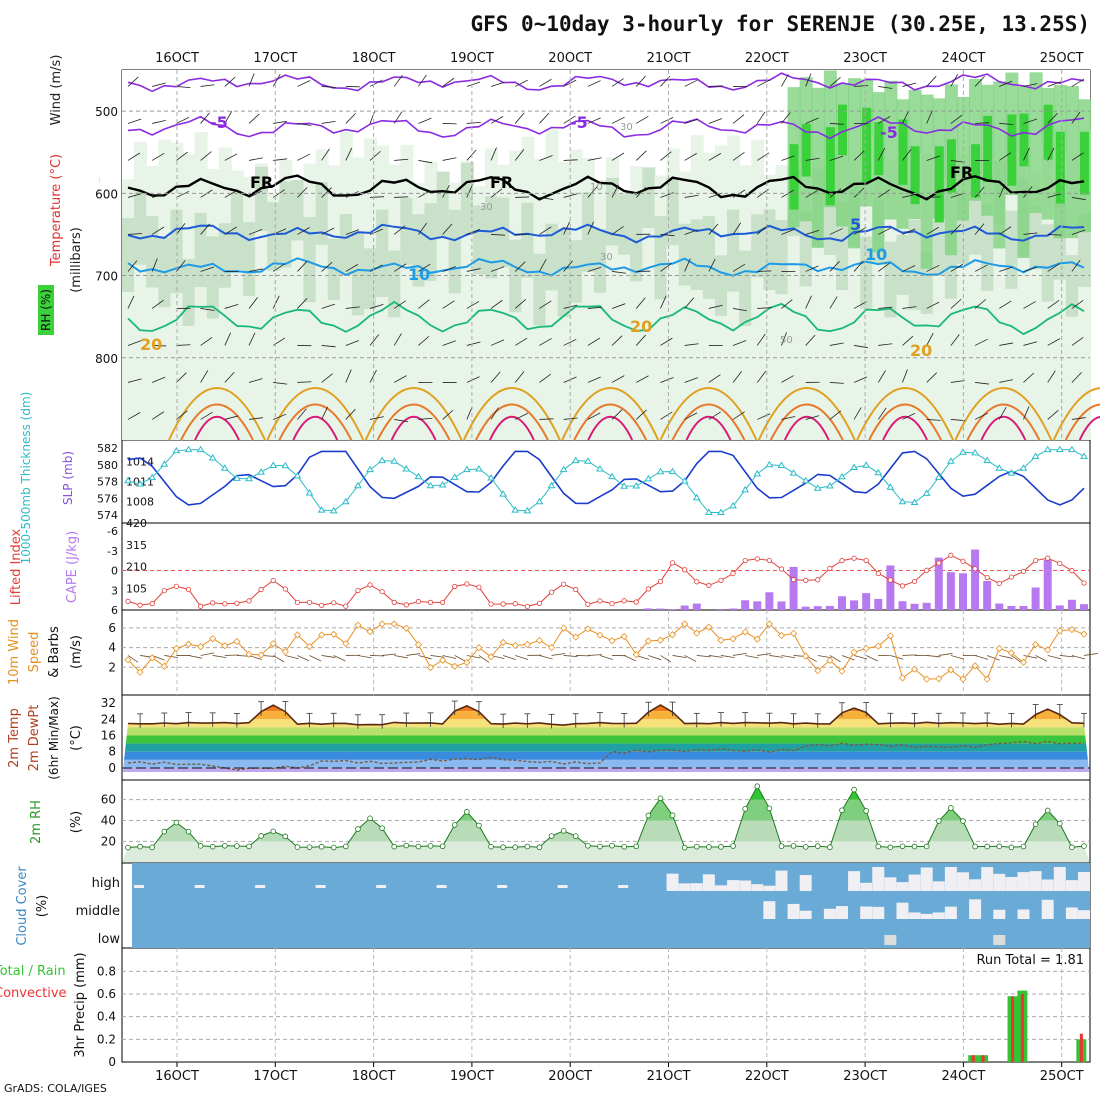  I want to click on contour-label: -5, so click(889, 132).